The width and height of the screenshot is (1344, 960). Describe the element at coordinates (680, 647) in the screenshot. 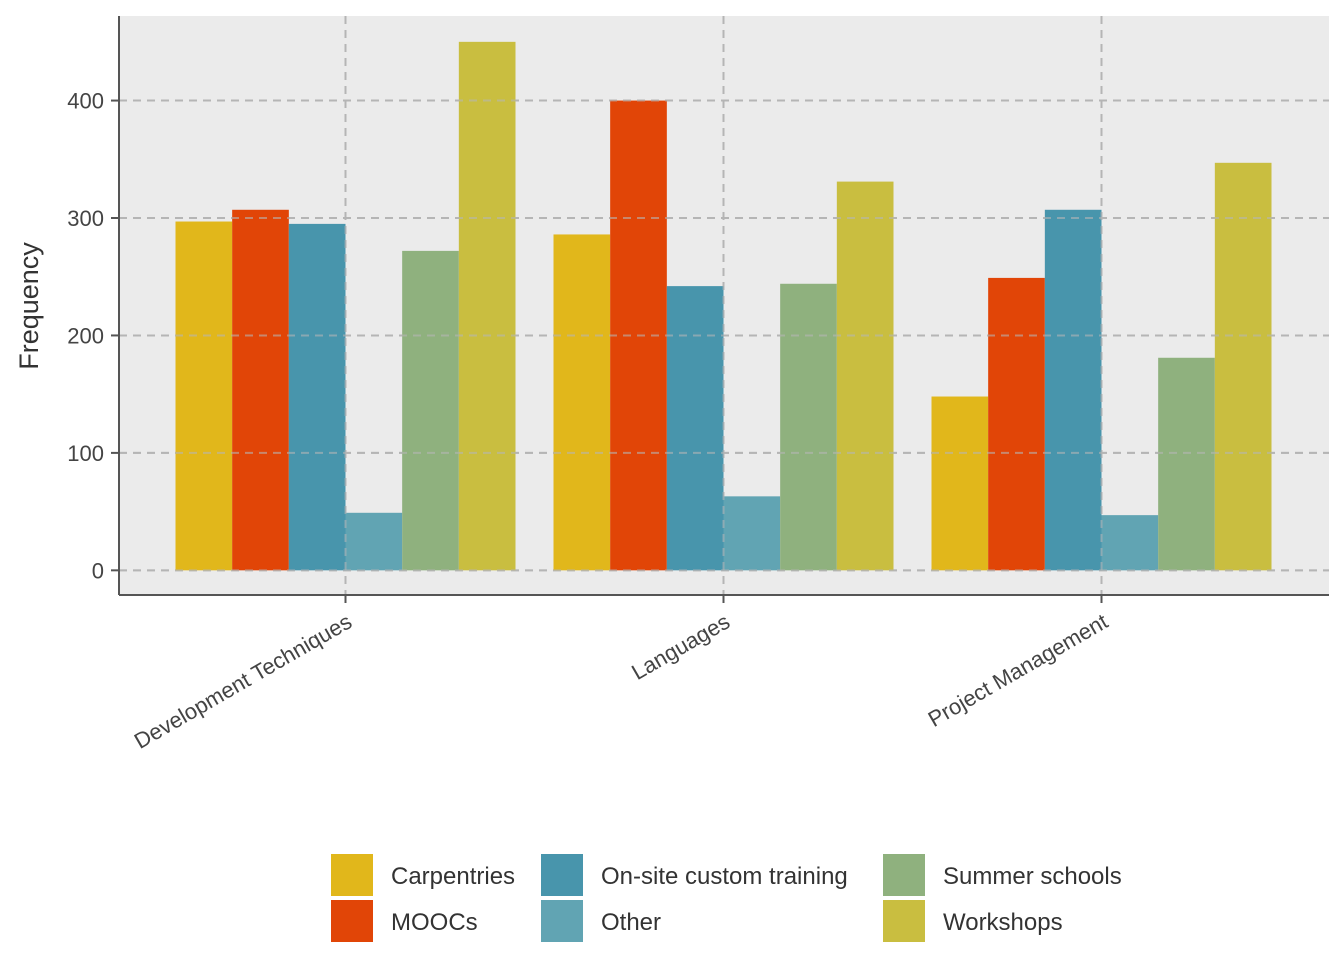

I see `x-tick-label: Languages` at that location.